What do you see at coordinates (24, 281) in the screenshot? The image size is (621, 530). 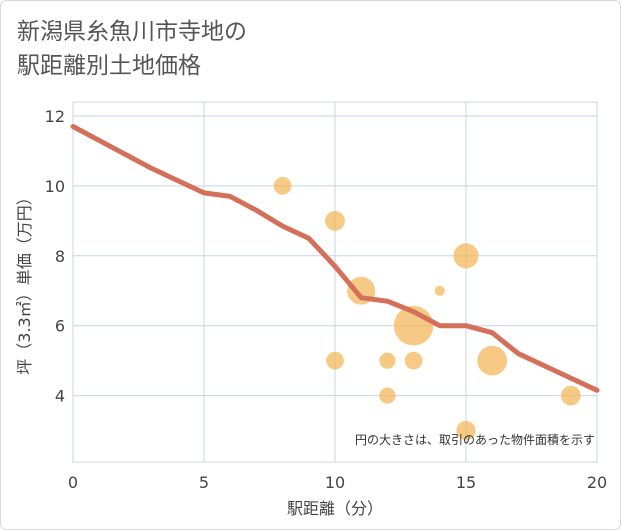 I see `y-axis-label: 坪（3.3㎡）単価（万円）` at bounding box center [24, 281].